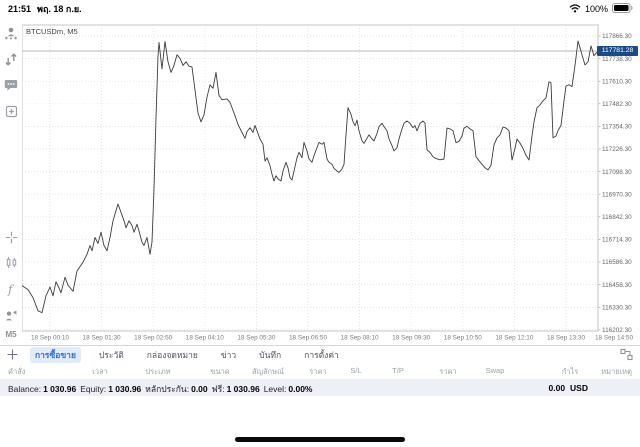 This screenshot has height=447, width=640. I want to click on status-right: 100%, so click(601, 9).